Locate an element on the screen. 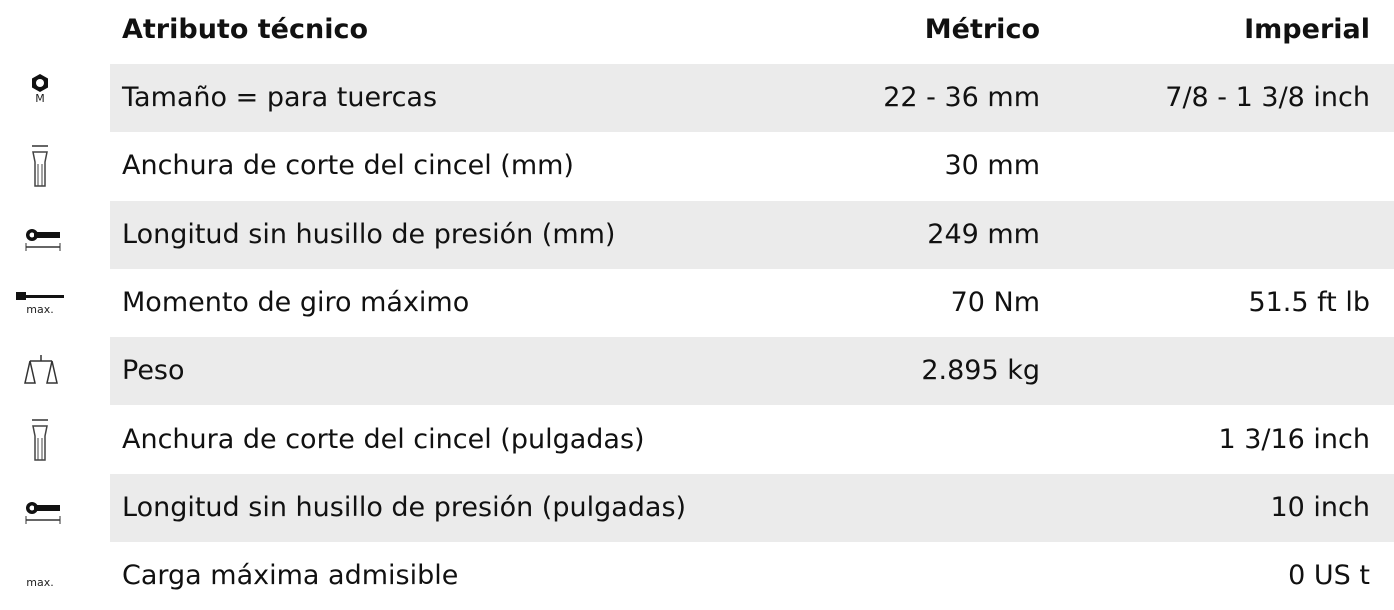 The image size is (1394, 610). table-cell: 30 mm is located at coordinates (992, 166).